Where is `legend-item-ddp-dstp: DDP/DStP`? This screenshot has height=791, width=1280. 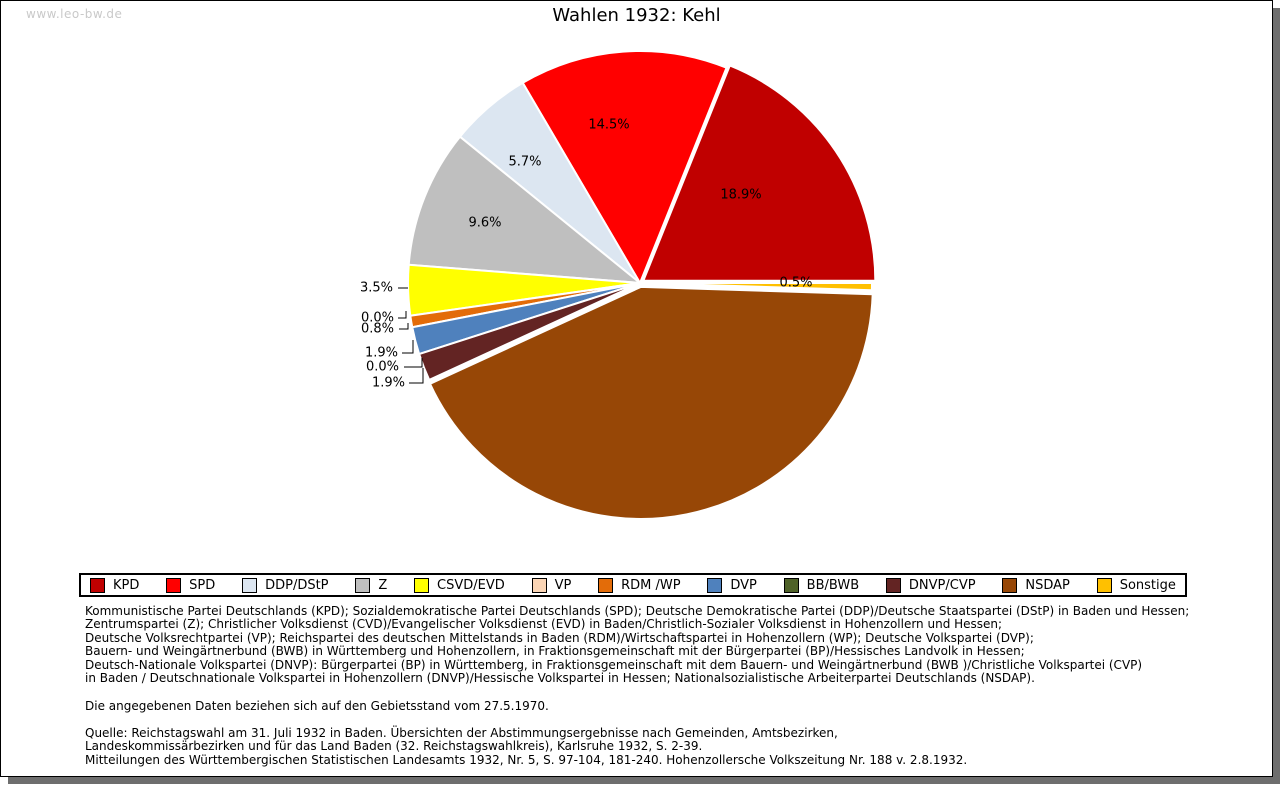
legend-item-ddp-dstp: DDP/DStP is located at coordinates (285, 585).